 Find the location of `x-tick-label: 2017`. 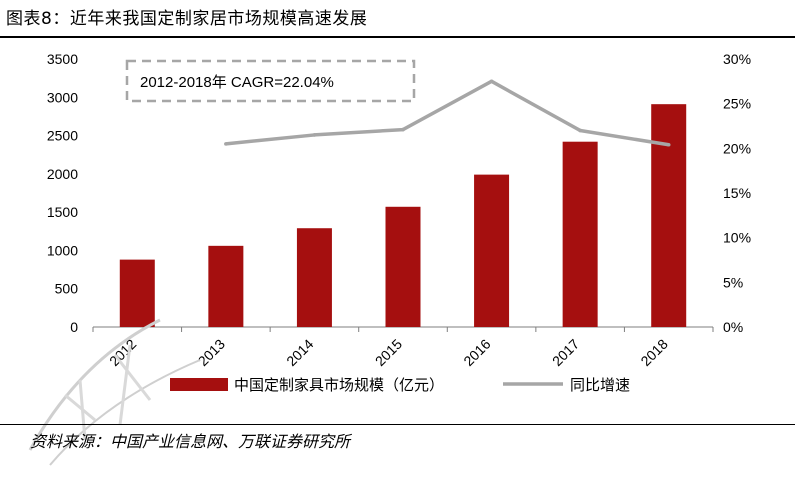

x-tick-label: 2017 is located at coordinates (565, 352).